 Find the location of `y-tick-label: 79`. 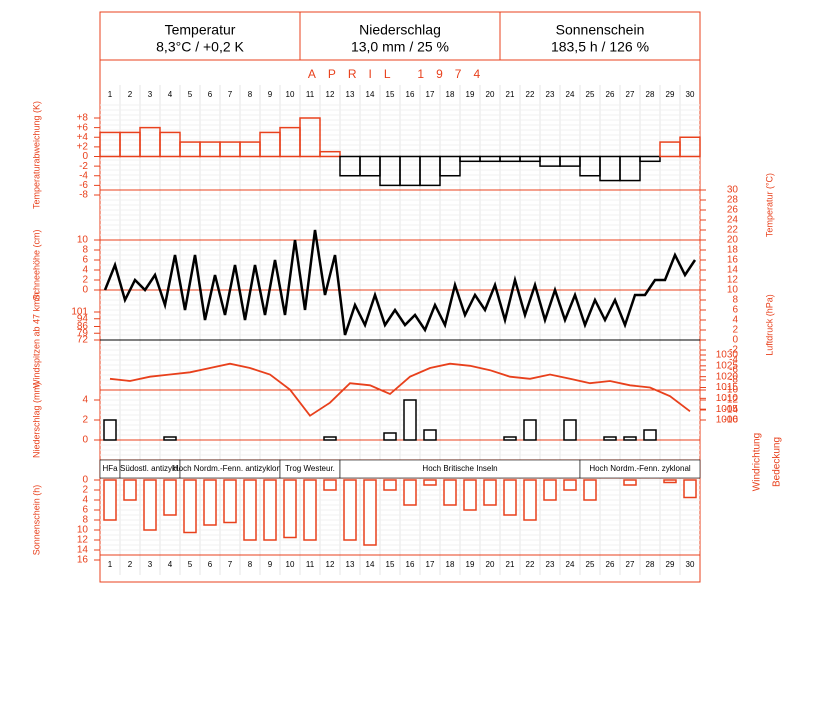

y-tick-label: 79 is located at coordinates (83, 333).